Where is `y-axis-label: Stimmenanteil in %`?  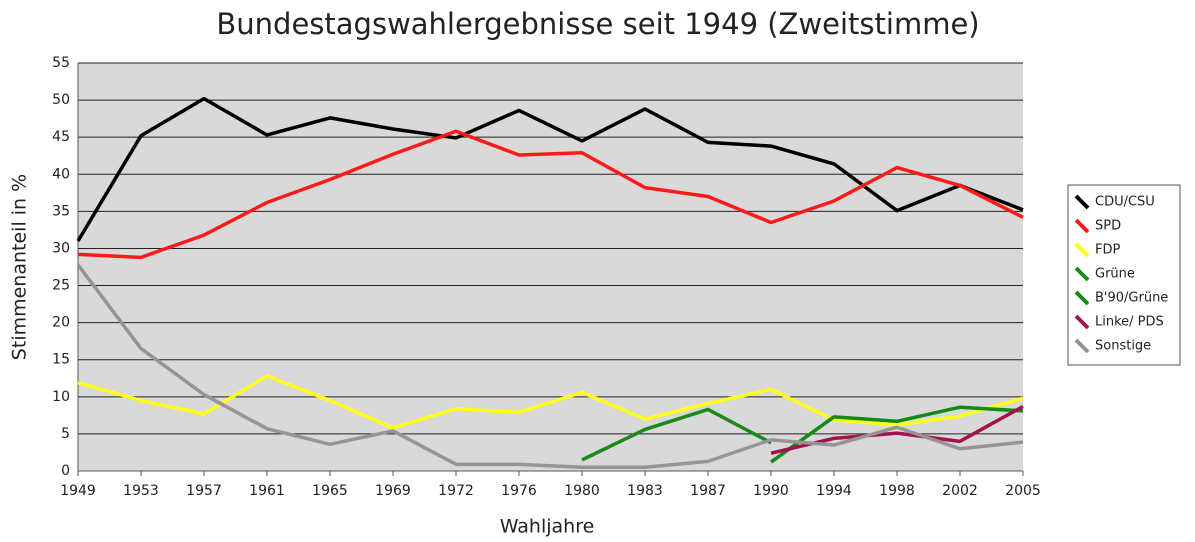 y-axis-label: Stimmenanteil in % is located at coordinates (20, 267).